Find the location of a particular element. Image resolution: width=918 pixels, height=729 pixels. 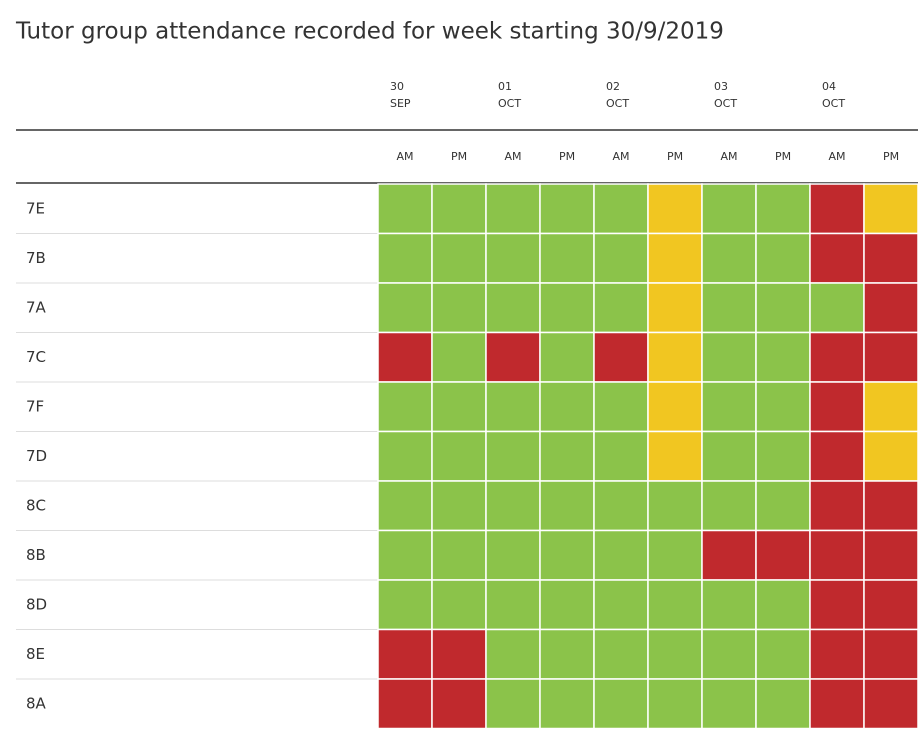

day-number: 02 is located at coordinates (613, 86).